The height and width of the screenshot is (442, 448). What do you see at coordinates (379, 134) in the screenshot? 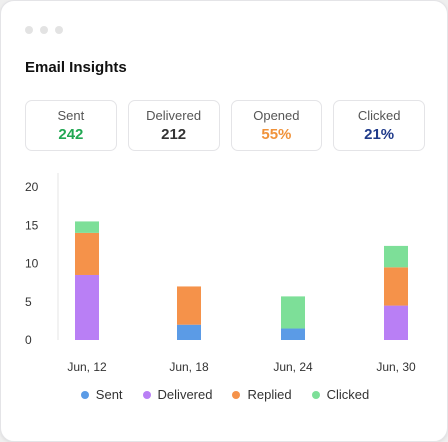
I see `stat-value: 21%` at bounding box center [379, 134].